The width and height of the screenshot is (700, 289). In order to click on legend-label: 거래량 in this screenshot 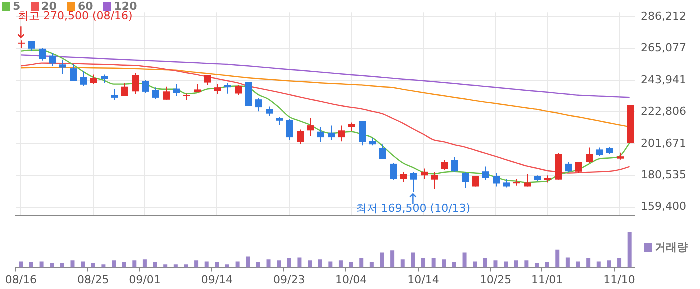, I will do `click(671, 247)`.